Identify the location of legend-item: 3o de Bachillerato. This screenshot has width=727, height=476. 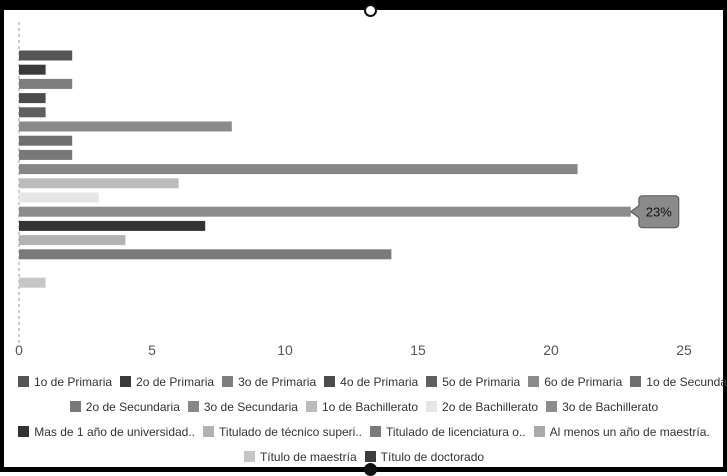
(602, 407).